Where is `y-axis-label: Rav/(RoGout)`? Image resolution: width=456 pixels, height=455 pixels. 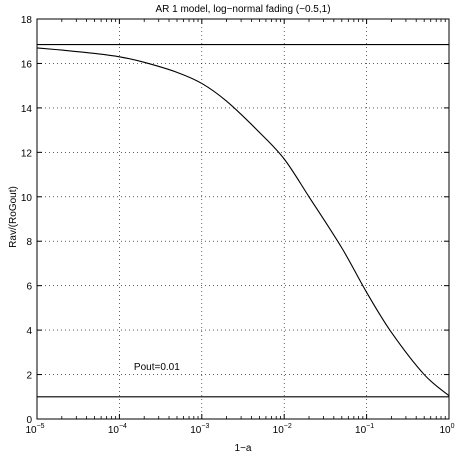 y-axis-label: Rav/(RoGout) is located at coordinates (13, 217).